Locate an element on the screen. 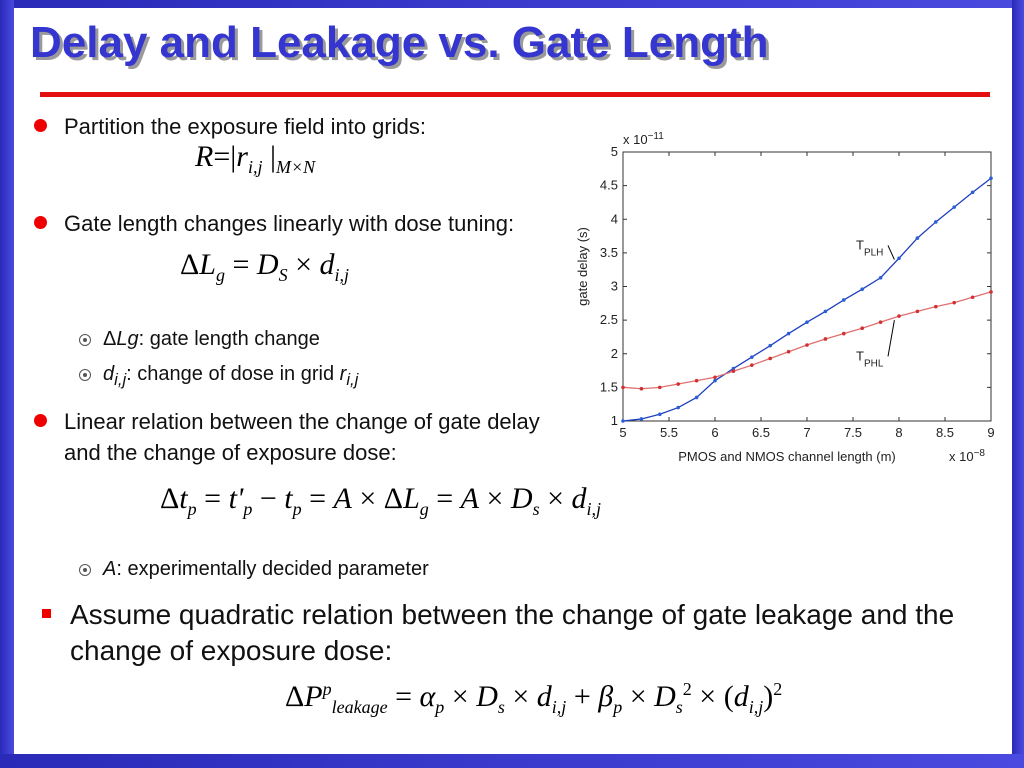  text-piece: + is located at coordinates (582, 696).